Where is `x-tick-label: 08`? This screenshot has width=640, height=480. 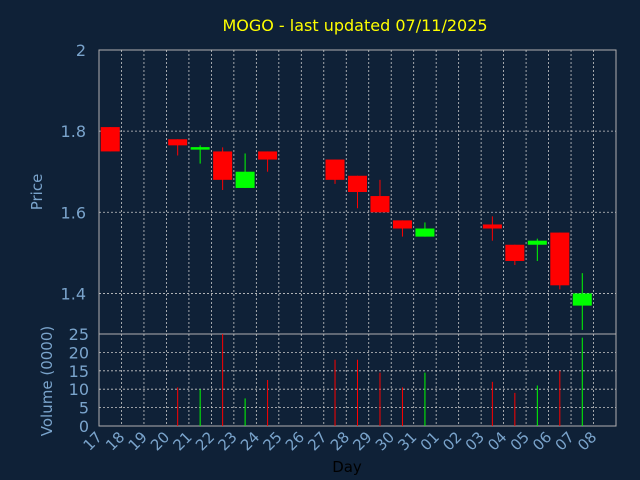 x-tick-label: 08 is located at coordinates (587, 441).